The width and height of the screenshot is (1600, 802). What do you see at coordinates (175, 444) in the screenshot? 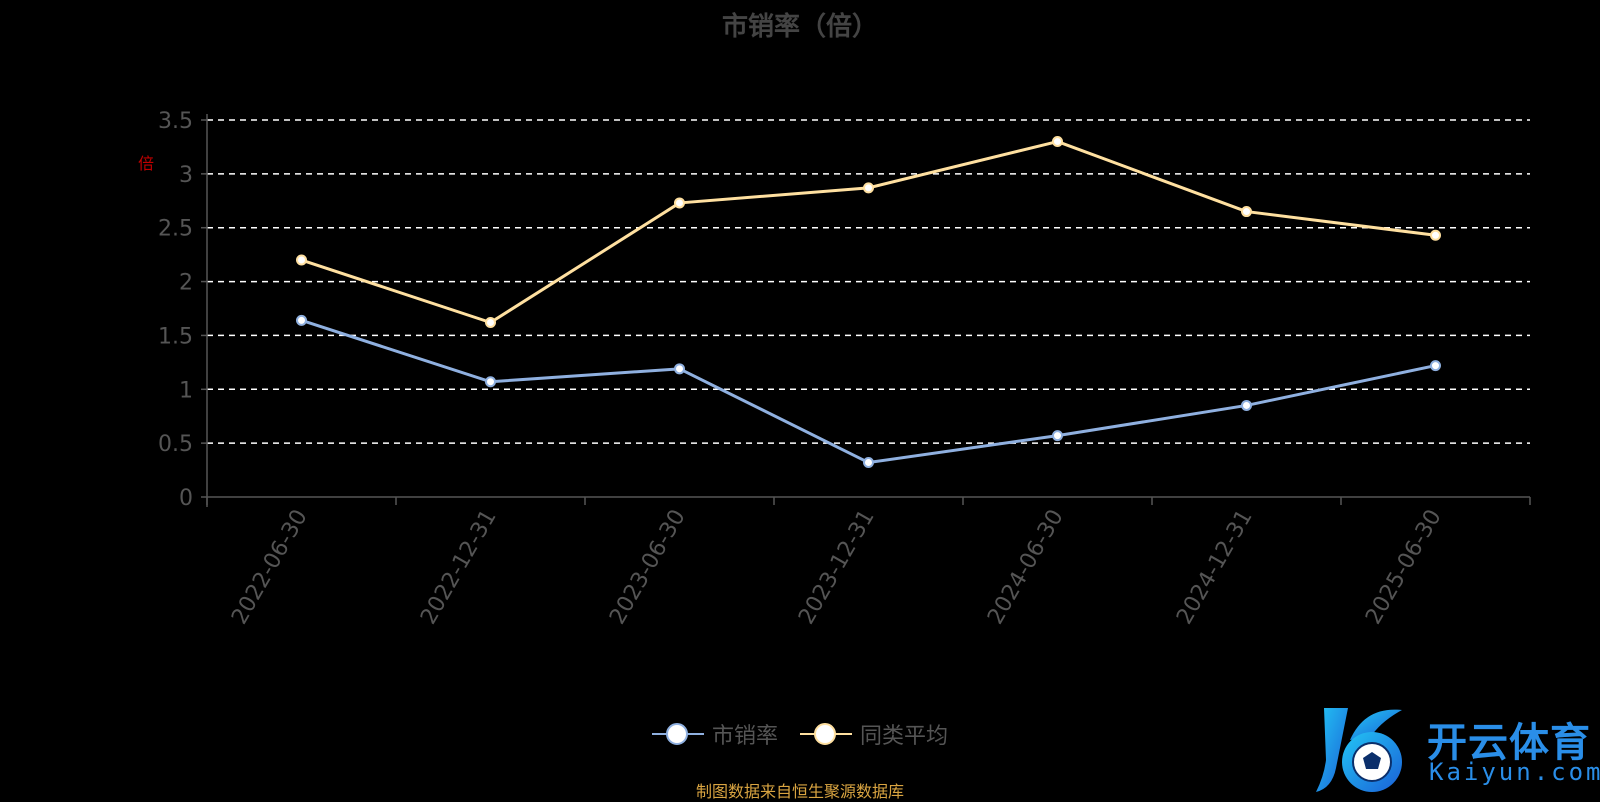
I see `y-tick-label: 0.5` at bounding box center [175, 444].